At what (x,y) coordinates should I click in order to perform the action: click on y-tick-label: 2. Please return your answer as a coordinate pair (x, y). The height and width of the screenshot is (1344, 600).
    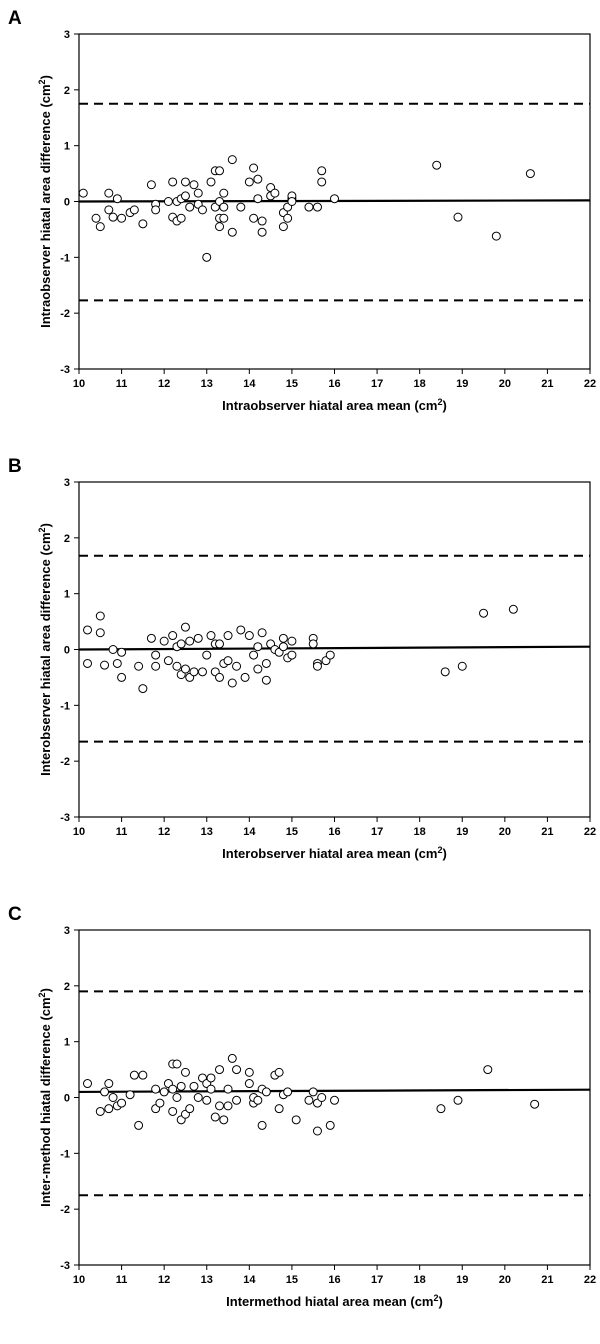
    Looking at the image, I should click on (67, 91).